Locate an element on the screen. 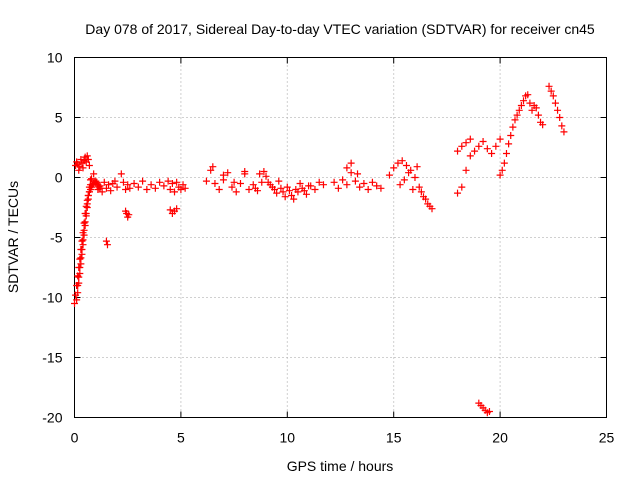  x-tick-label: 0 is located at coordinates (75, 438).